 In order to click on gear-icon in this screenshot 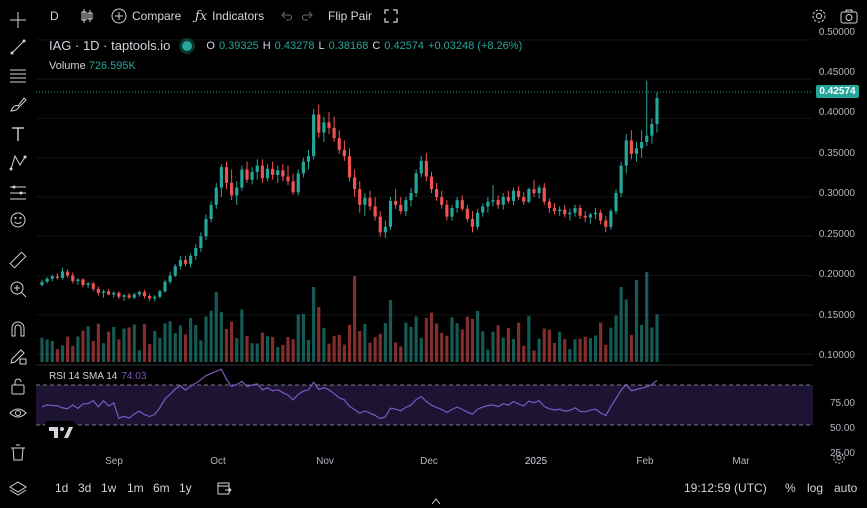, I will do `click(819, 16)`.